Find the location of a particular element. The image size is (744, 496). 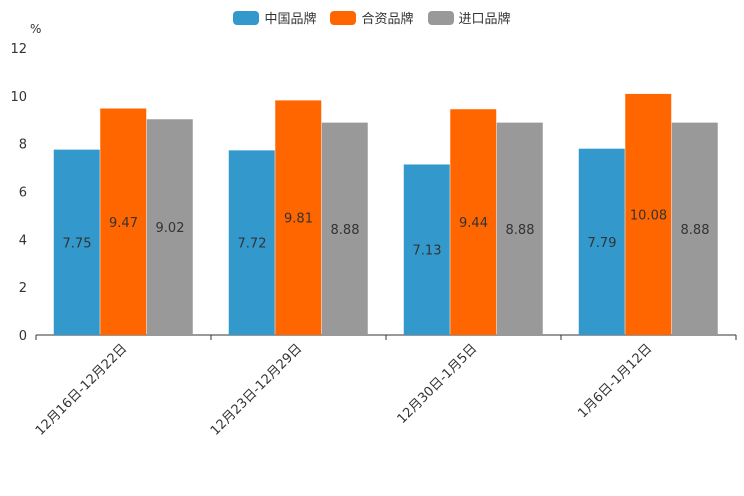

x-tick-label: 12月16日-12月22日 is located at coordinates (81, 389).